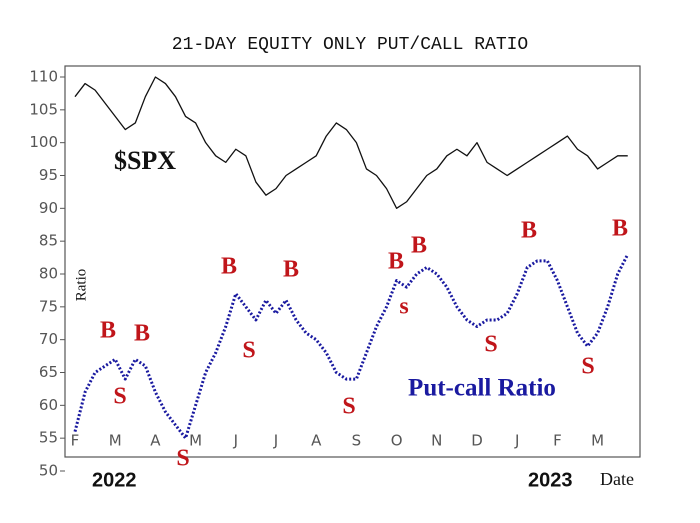 Image resolution: width=700 pixels, height=523 pixels. I want to click on y-tick-label: 60, so click(48, 405).